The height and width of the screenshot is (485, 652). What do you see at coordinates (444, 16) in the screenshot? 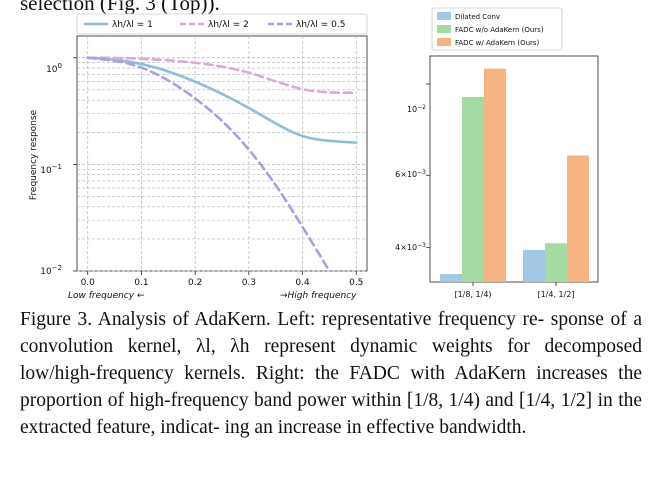
I see `legend-swatch-dilated` at bounding box center [444, 16].